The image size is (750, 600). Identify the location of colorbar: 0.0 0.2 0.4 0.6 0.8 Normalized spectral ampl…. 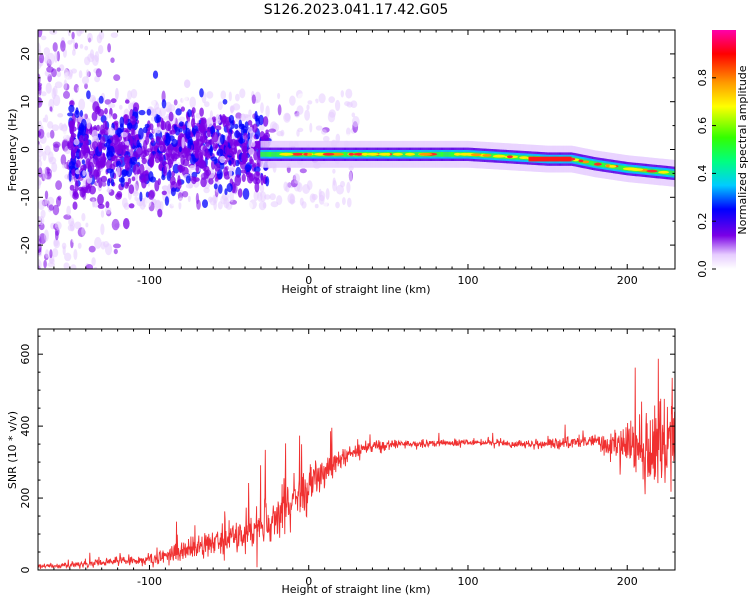
(722, 154).